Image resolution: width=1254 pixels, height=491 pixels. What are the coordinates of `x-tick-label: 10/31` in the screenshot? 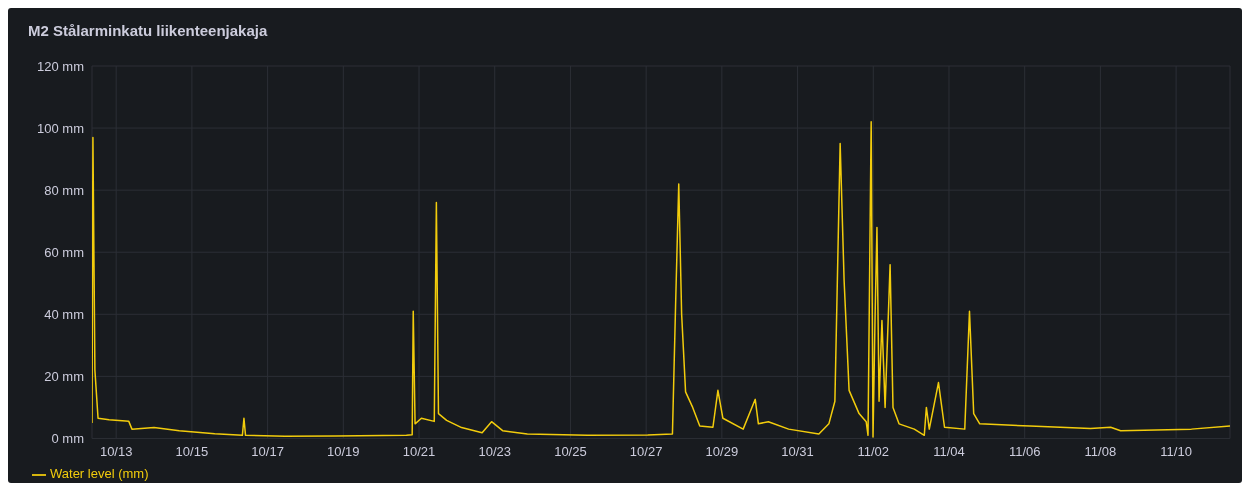 It's located at (797, 451).